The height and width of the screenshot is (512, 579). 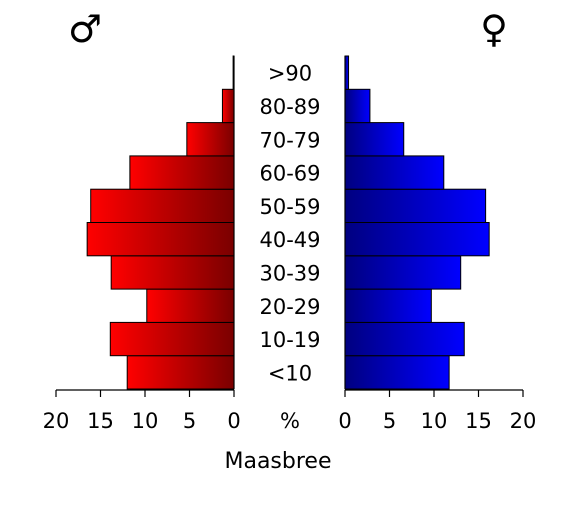 I want to click on age-group-label: 80-89, so click(x=289, y=107).